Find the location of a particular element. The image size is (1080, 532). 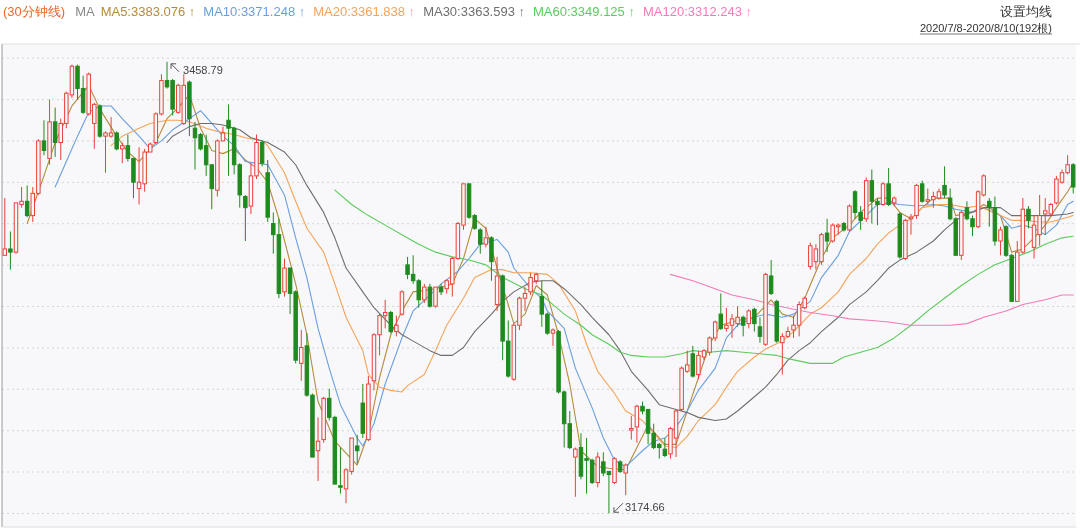

title: (30分钟线) is located at coordinates (34, 11).